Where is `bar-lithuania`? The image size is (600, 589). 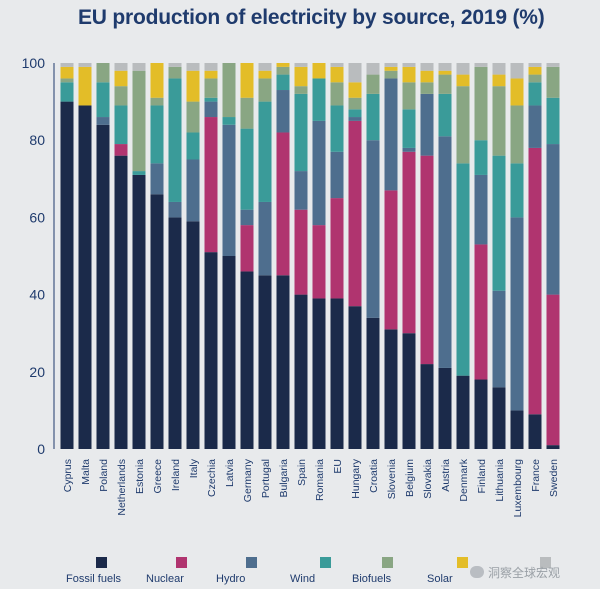 bar-lithuania is located at coordinates (499, 256).